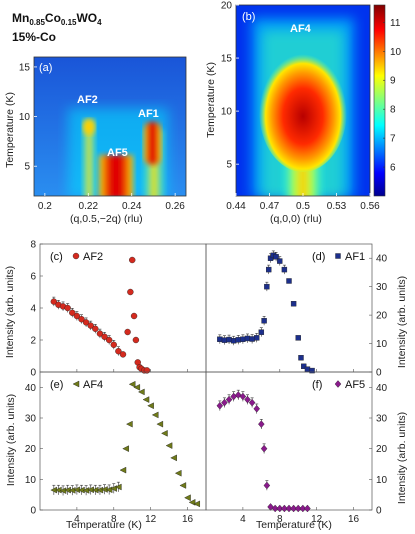 This screenshot has height=534, width=415. I want to click on ytick-label: 5, so click(27, 167).